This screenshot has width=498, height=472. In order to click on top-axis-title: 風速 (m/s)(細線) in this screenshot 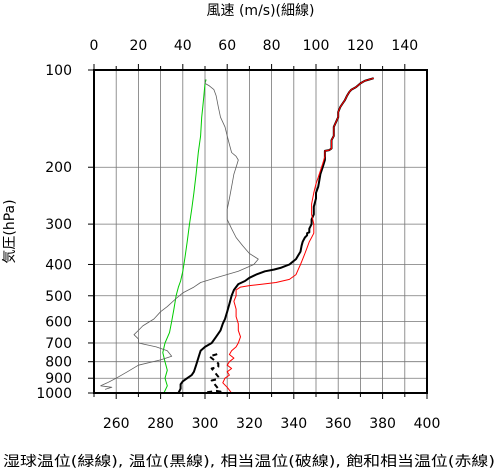, I will do `click(261, 11)`.